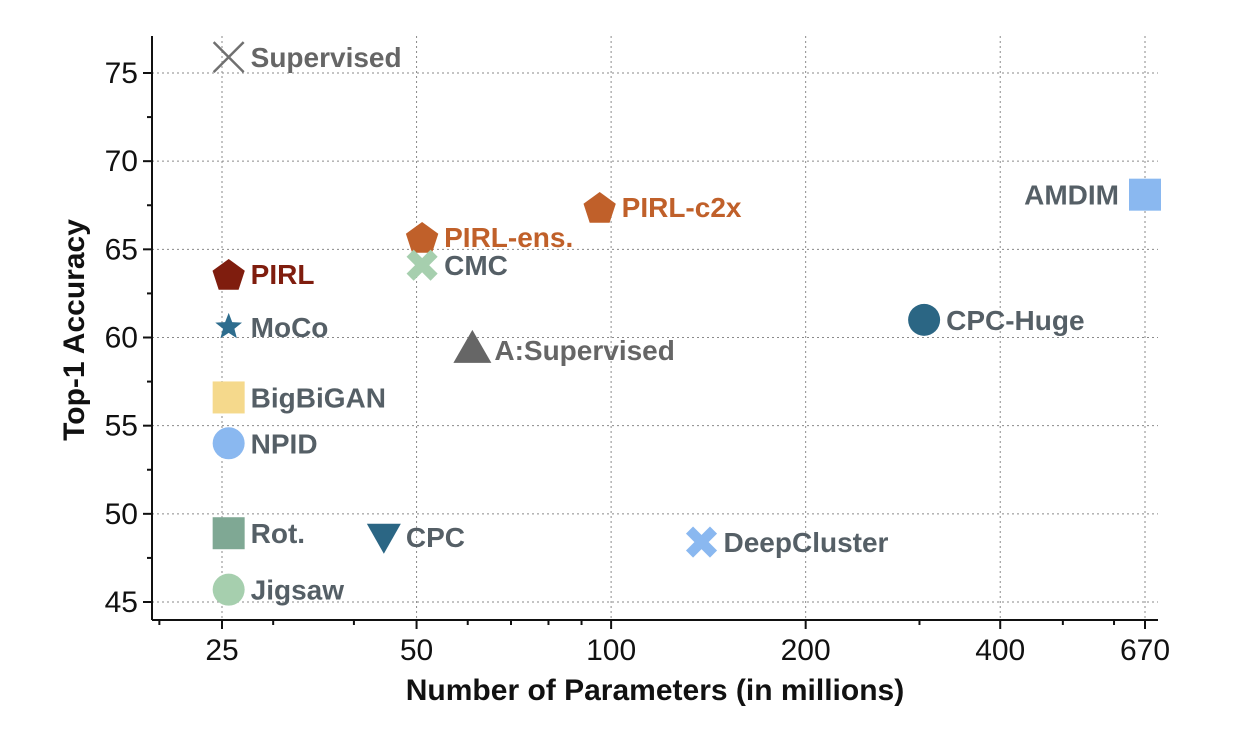 This screenshot has width=1240, height=732. Describe the element at coordinates (924, 319) in the screenshot. I see `point-cpc-huge-marker` at that location.